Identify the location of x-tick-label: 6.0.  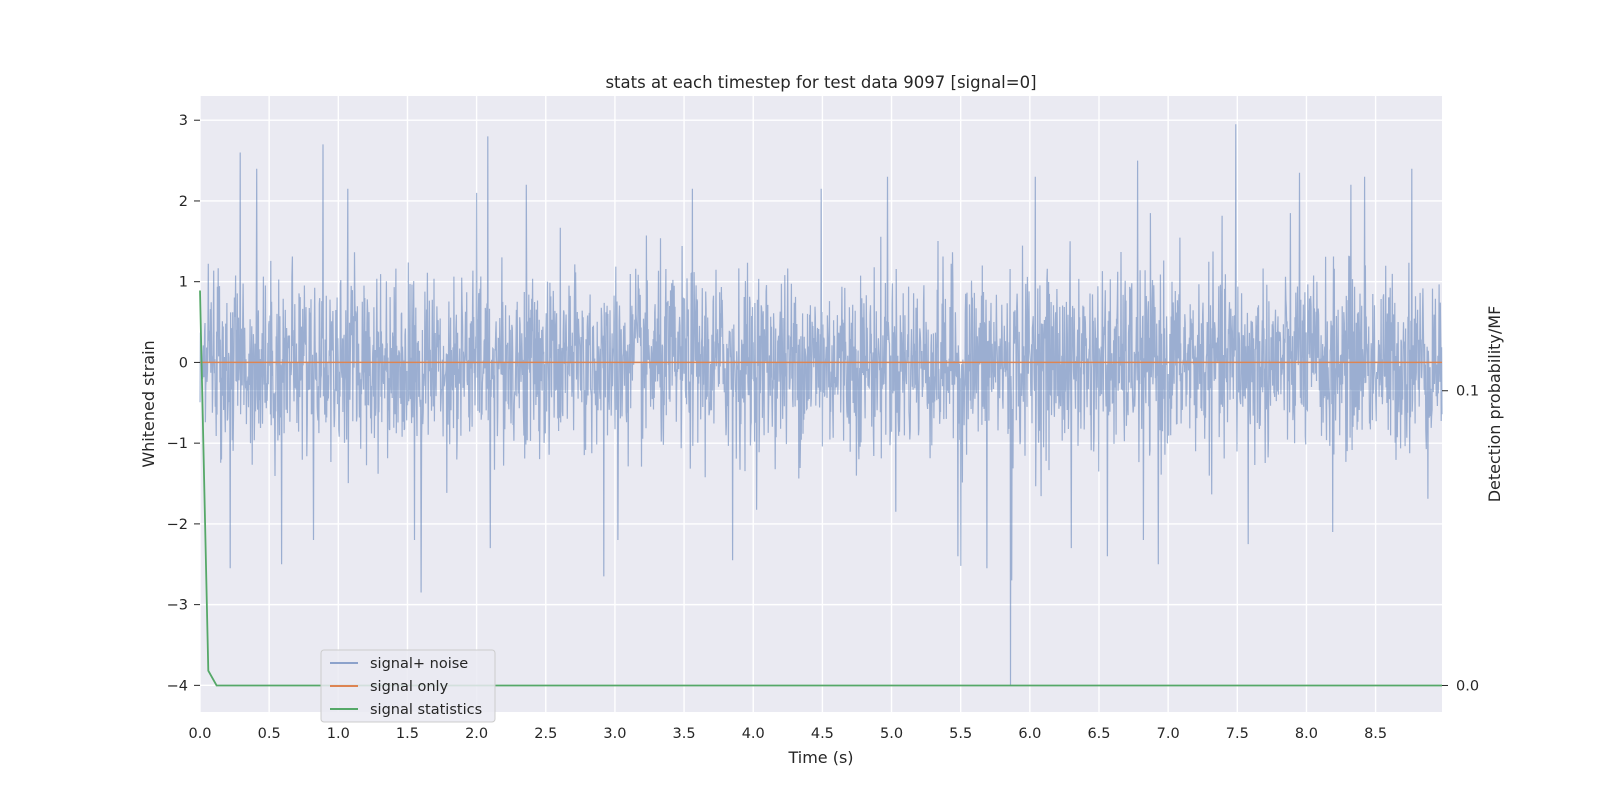
(1029, 734).